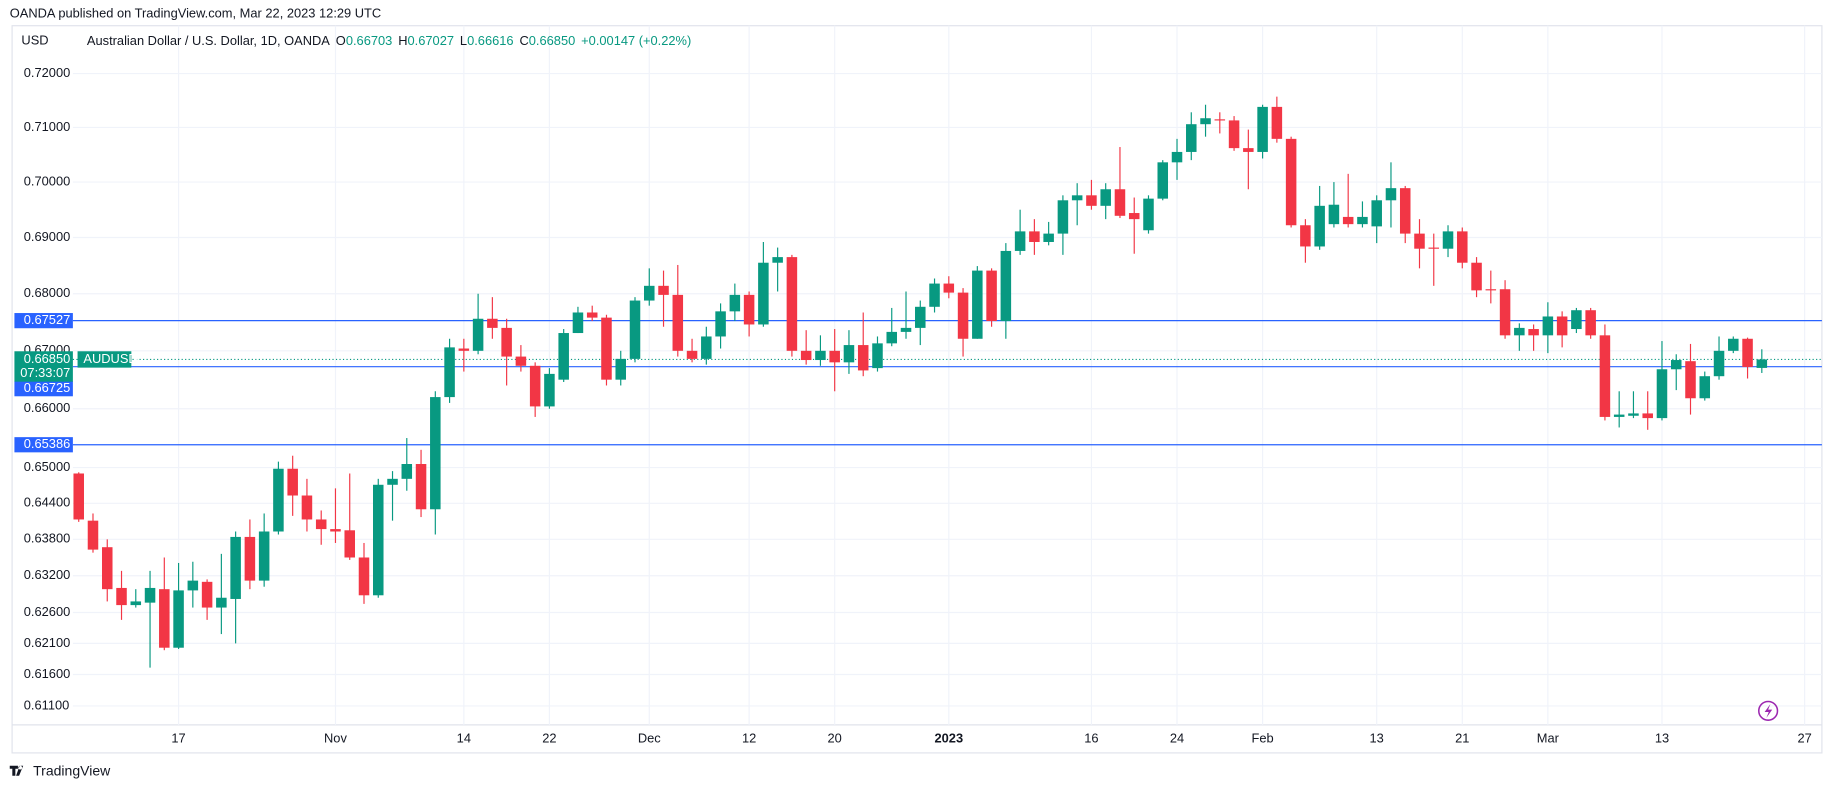 The image size is (1834, 788). I want to click on symbol-tag, so click(104, 359).